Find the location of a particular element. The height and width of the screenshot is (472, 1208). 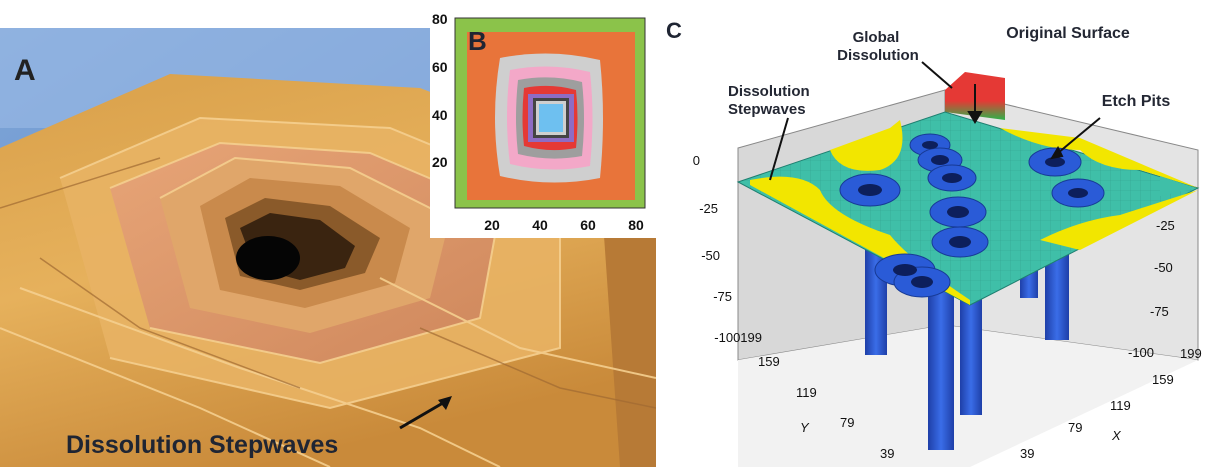

z-tick-left: -100199 is located at coordinates (738, 337).